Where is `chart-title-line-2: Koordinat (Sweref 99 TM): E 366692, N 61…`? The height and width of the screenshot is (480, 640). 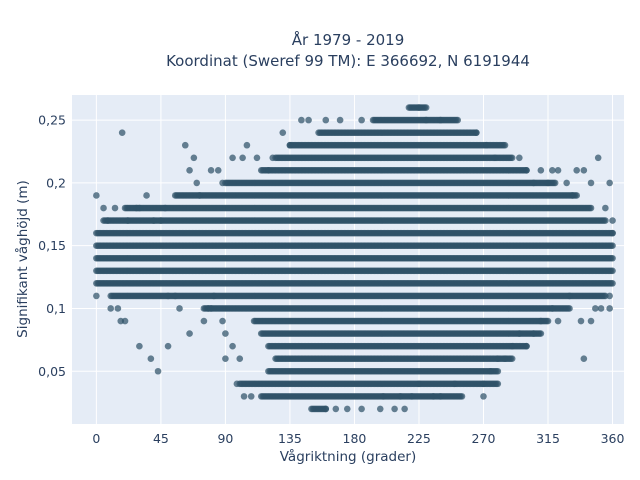
chart-title-line-2: Koordinat (Sweref 99 TM): E 366692, N 61… is located at coordinates (348, 61).